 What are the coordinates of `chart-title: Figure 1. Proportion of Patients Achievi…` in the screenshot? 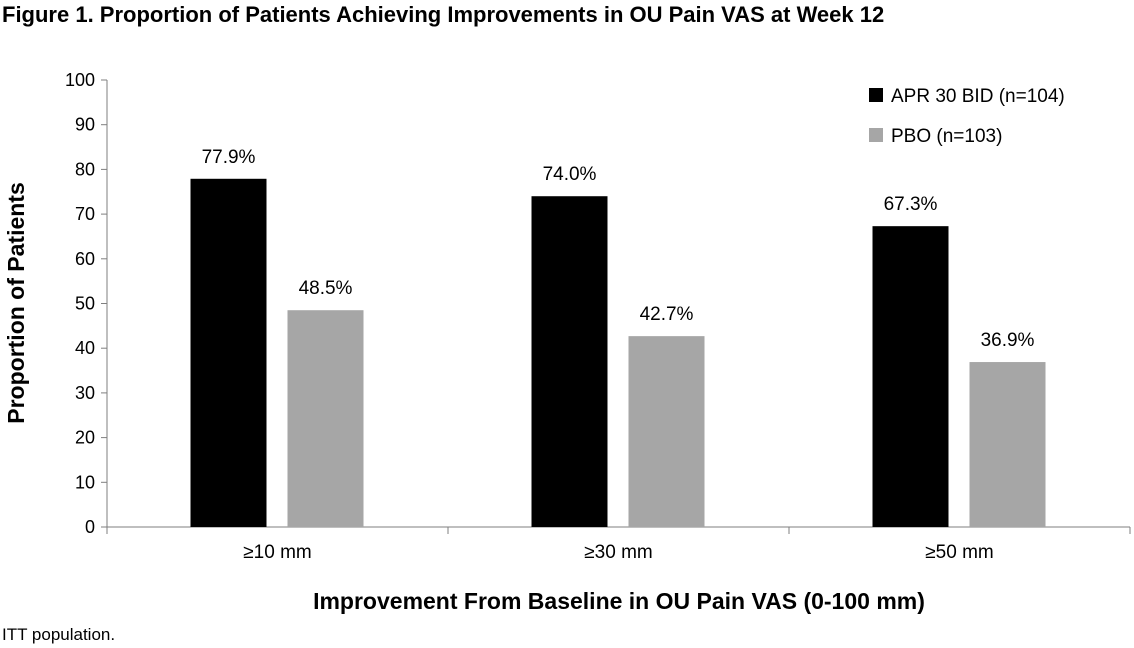 It's located at (443, 14).